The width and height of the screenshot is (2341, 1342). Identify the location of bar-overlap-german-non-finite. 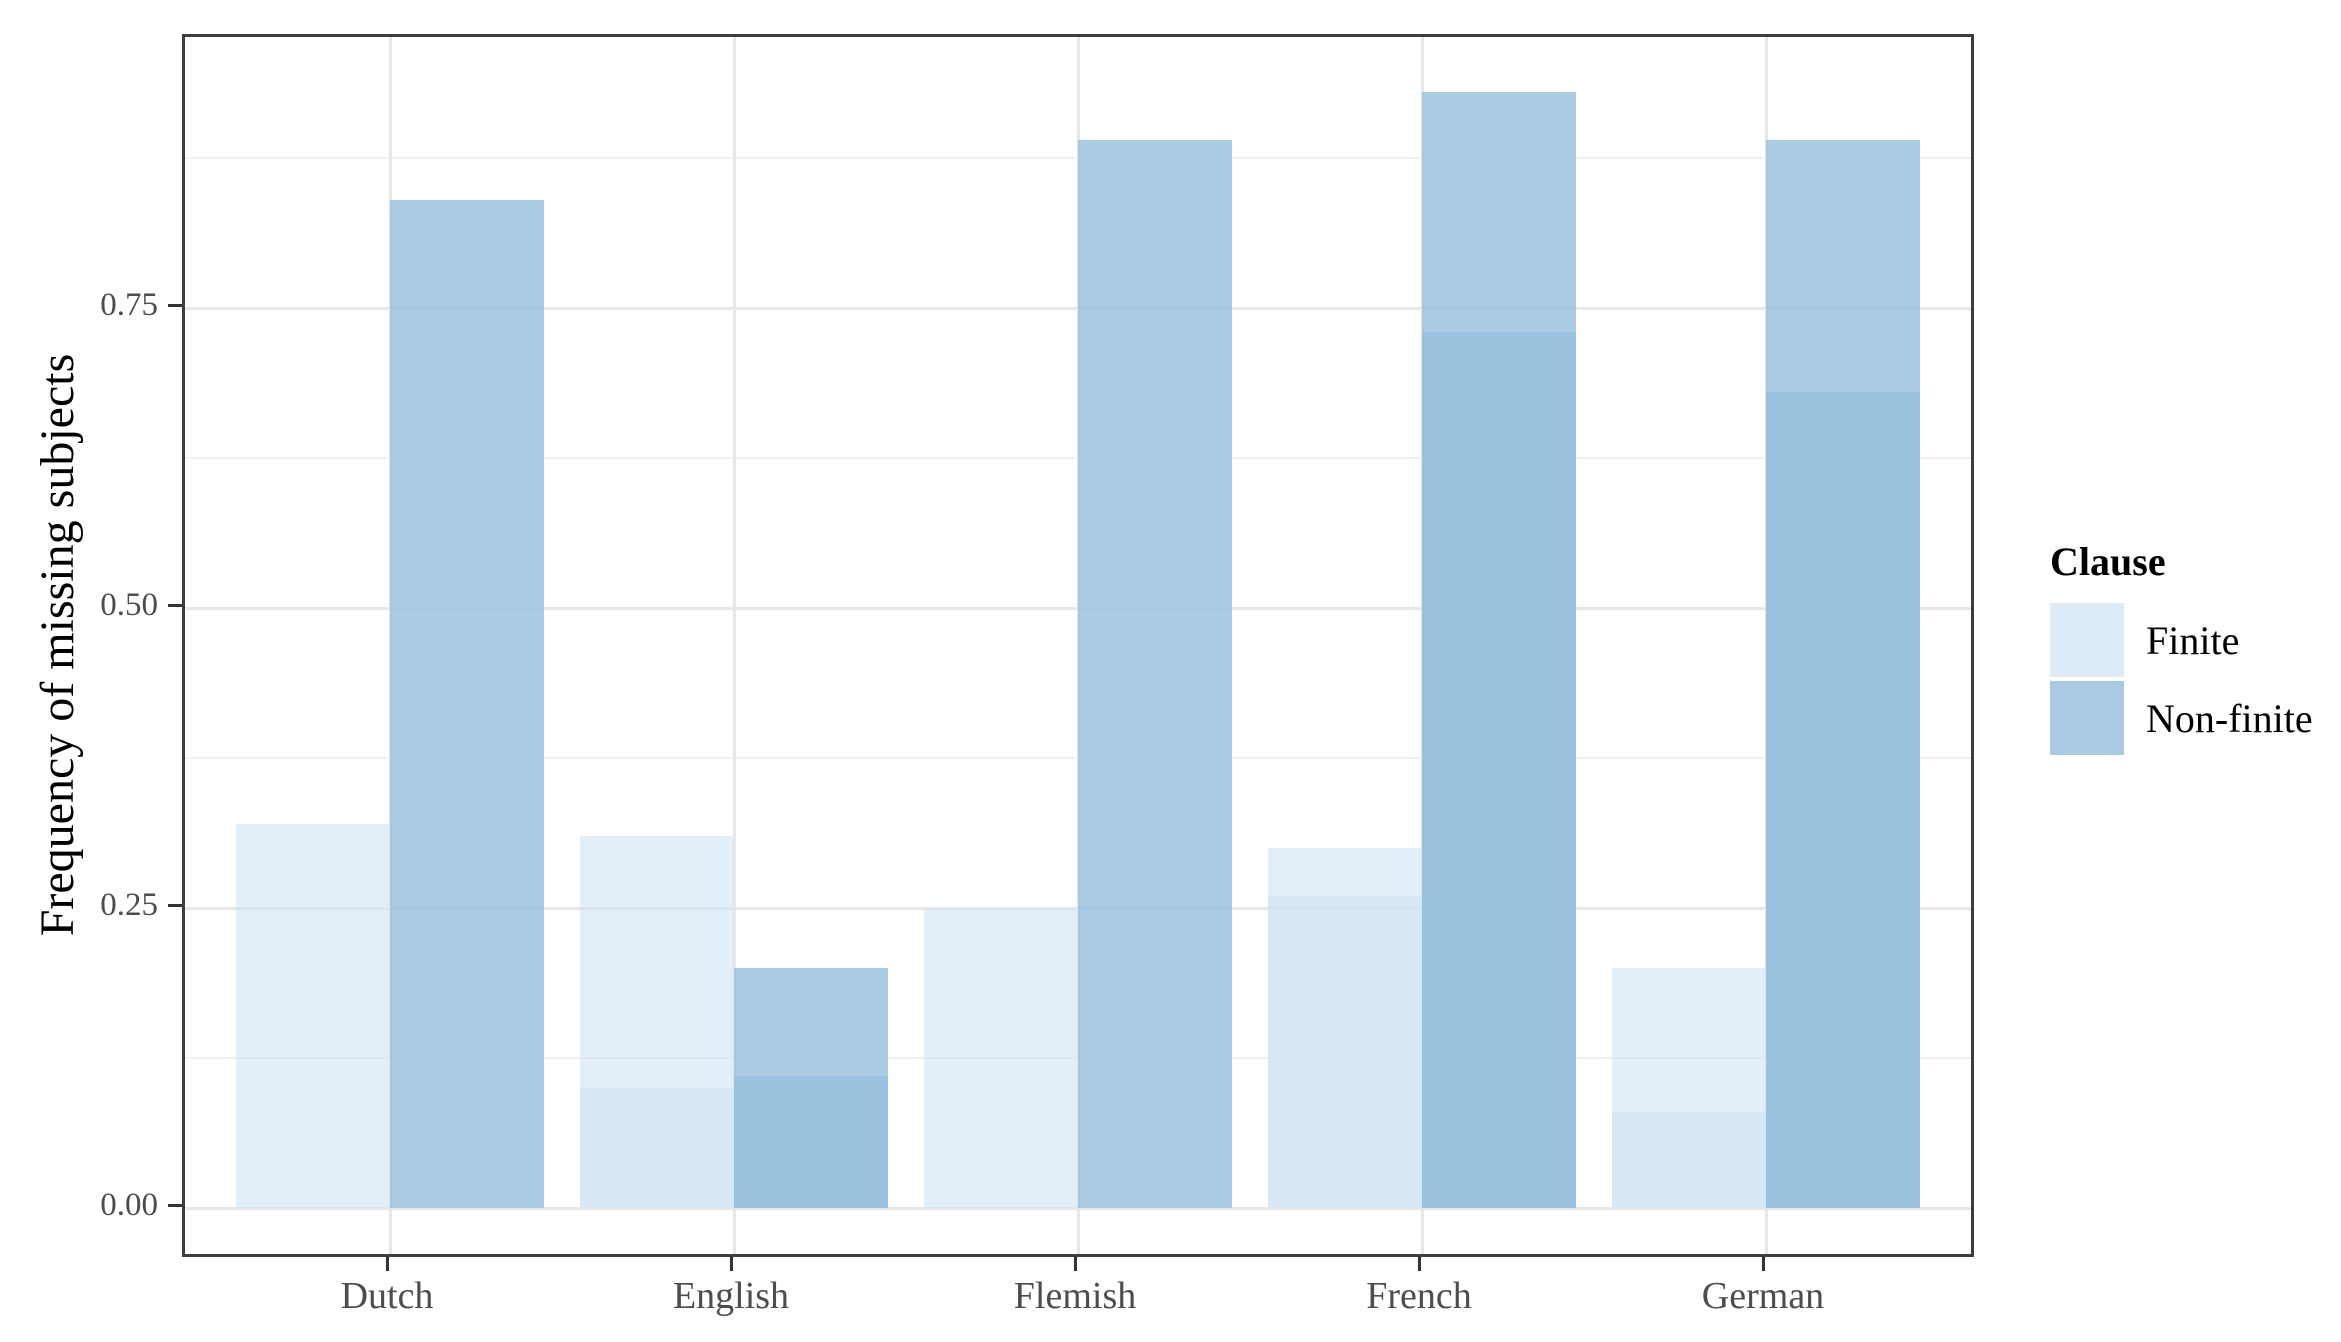
(1843, 800).